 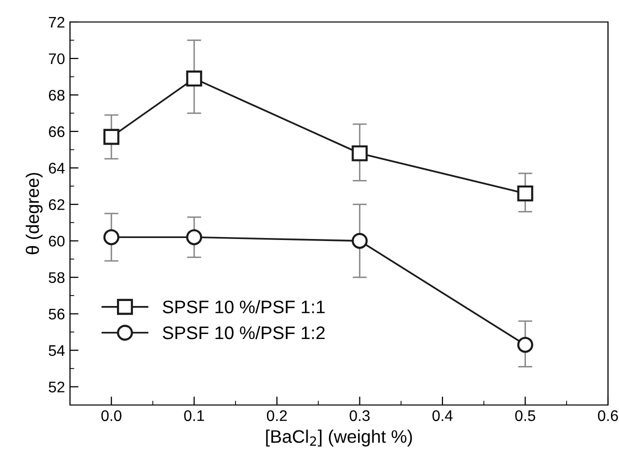 What do you see at coordinates (608, 416) in the screenshot?
I see `x-tick-label: 0.6` at bounding box center [608, 416].